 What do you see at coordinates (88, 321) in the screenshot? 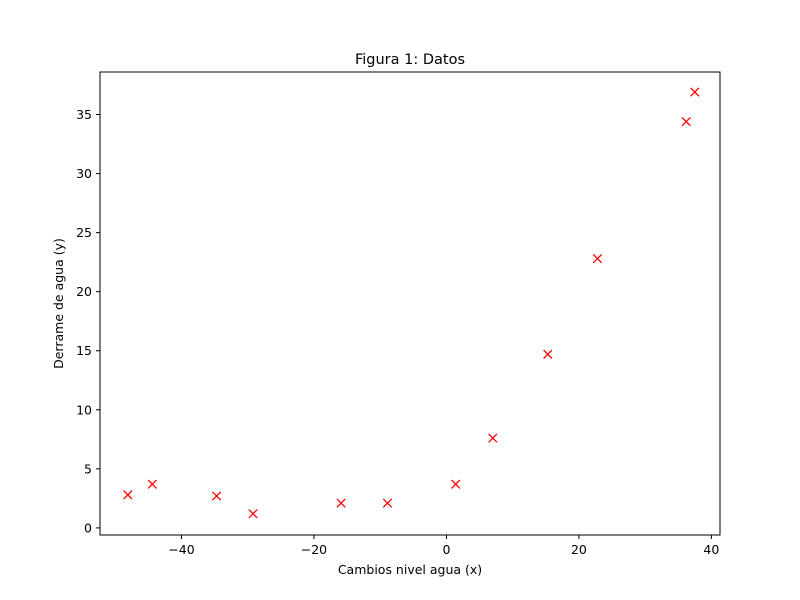
I see `y-axis: 0 5 10 15 20 25 30 35` at bounding box center [88, 321].